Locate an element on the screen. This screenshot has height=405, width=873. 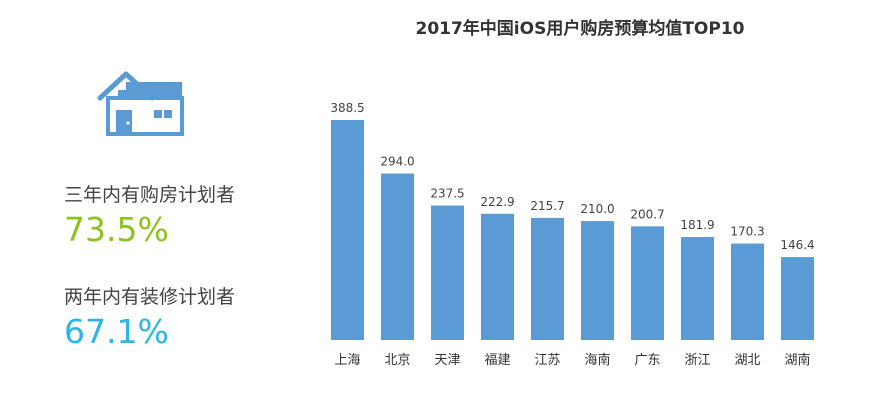
bar-value-label: 294.0 is located at coordinates (397, 162).